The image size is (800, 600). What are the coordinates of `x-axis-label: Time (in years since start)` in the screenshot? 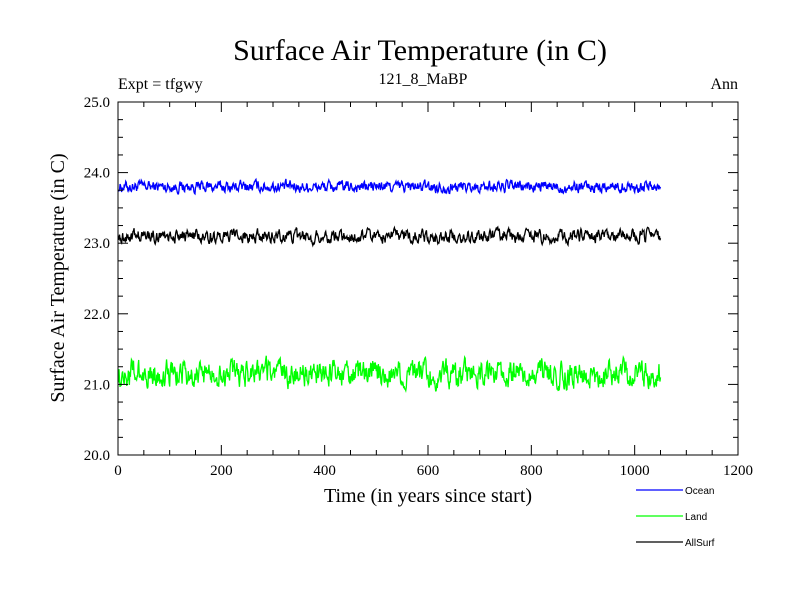 It's located at (428, 496).